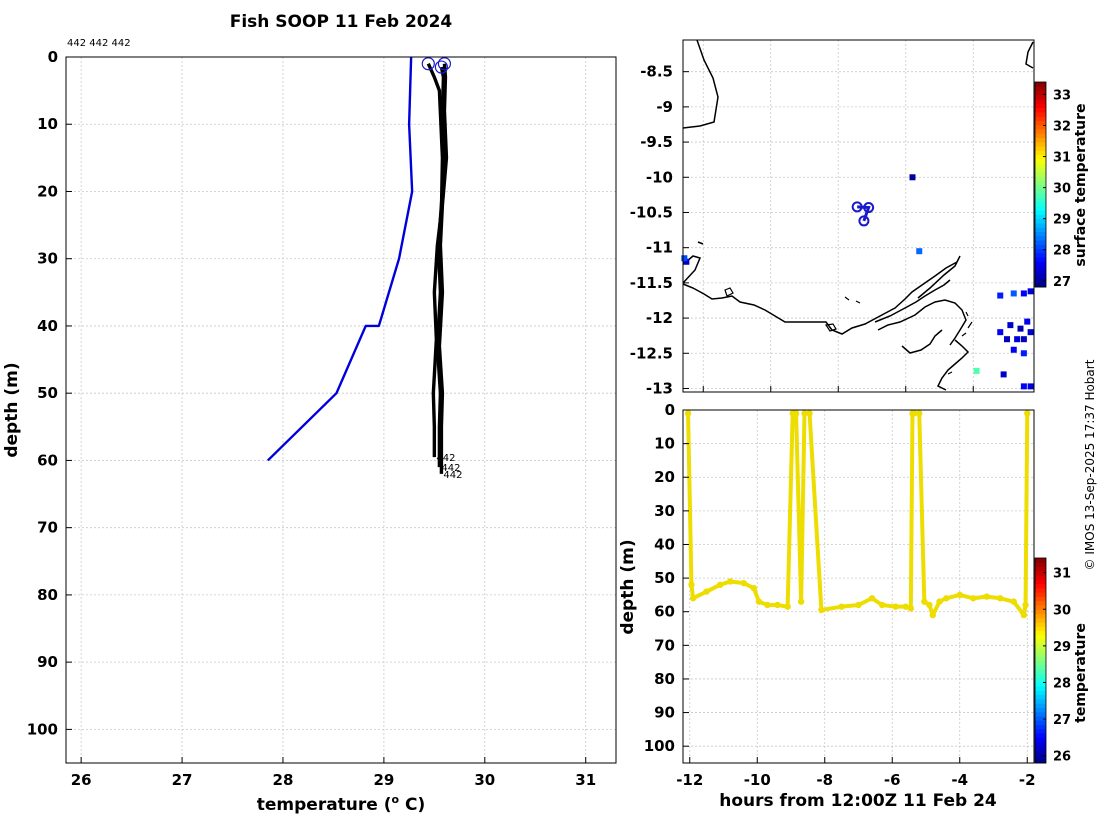 The height and width of the screenshot is (820, 1100). I want to click on profile-end-label: 442, so click(450, 468).